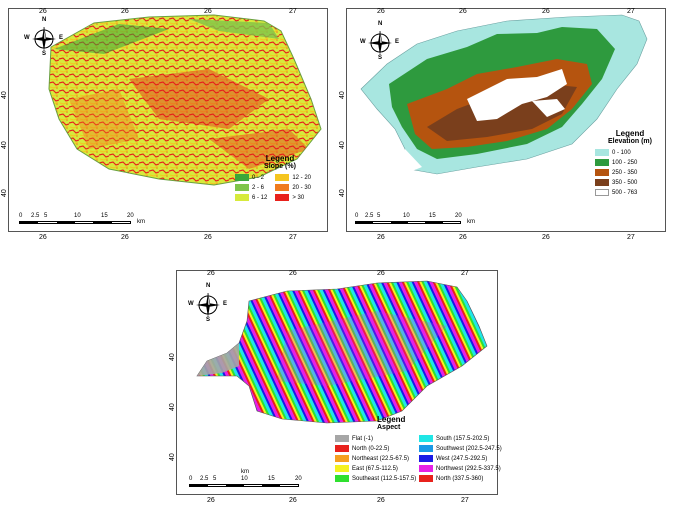 The width and height of the screenshot is (676, 507). Describe the element at coordinates (302, 188) in the screenshot. I see `legend-label: 20 - 30` at that location.